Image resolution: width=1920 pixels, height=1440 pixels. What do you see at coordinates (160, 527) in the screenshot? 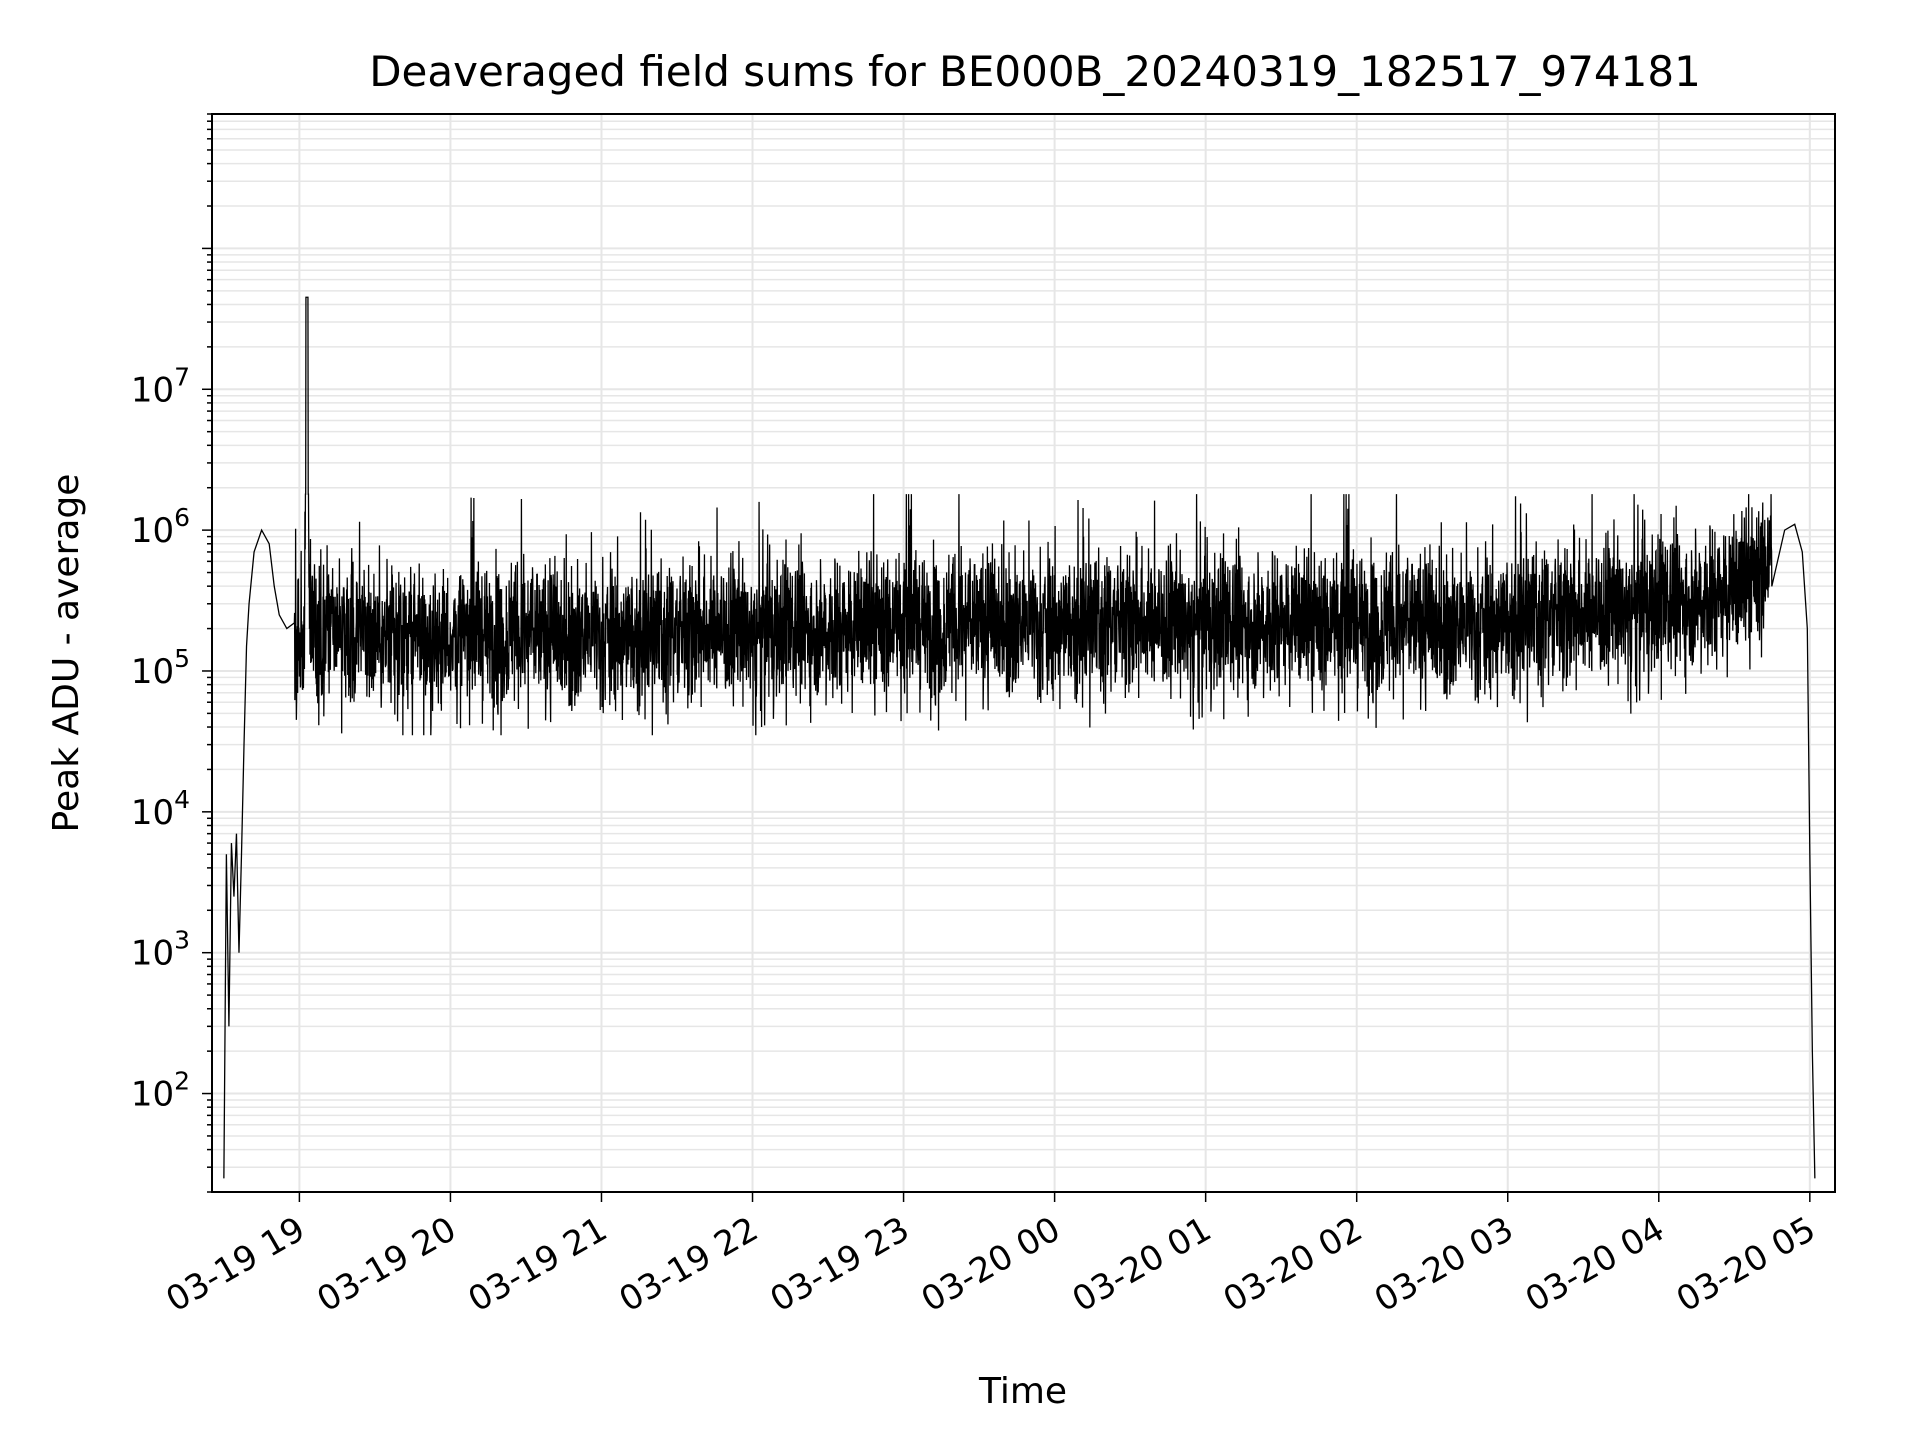
I see `y-tick-label: 10⁶` at bounding box center [160, 527].